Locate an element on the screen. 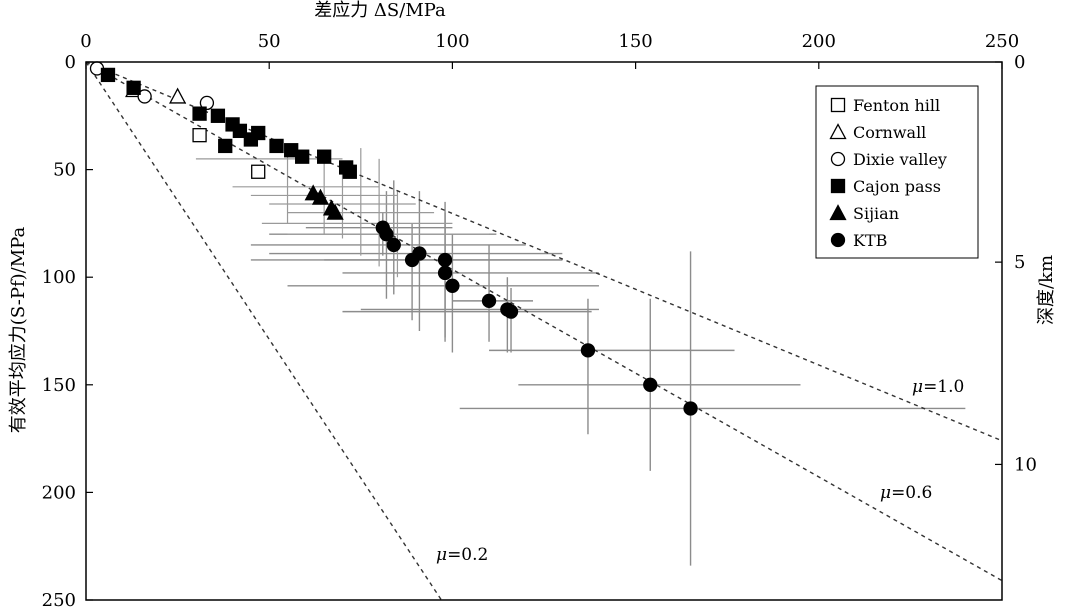 This screenshot has height=611, width=1068. legend-marker-sijian is located at coordinates (838, 212).